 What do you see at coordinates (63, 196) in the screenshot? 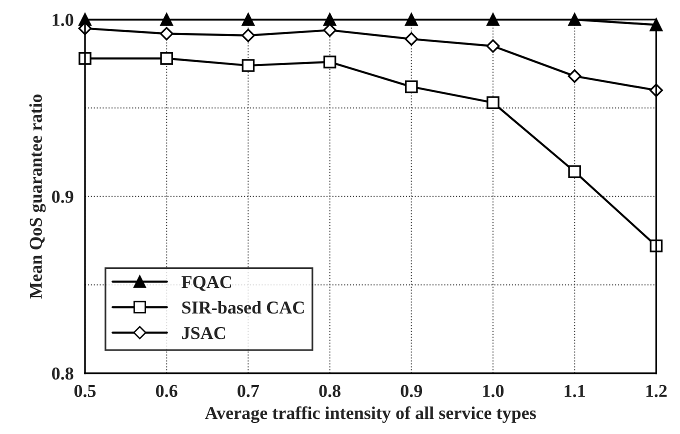
I see `y-tick-label: 0.9` at bounding box center [63, 196].